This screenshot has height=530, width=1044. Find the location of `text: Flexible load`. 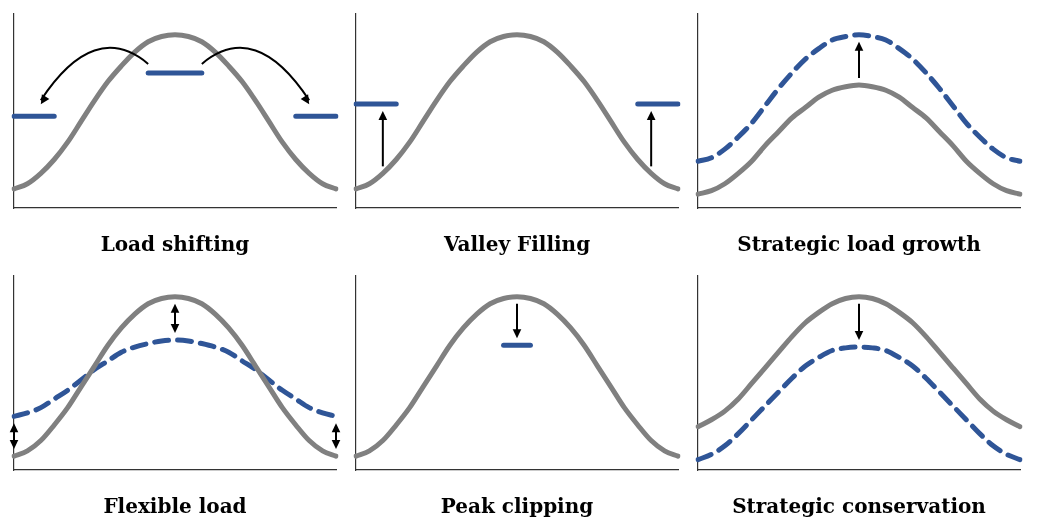

text: Flexible load is located at coordinates (175, 506).